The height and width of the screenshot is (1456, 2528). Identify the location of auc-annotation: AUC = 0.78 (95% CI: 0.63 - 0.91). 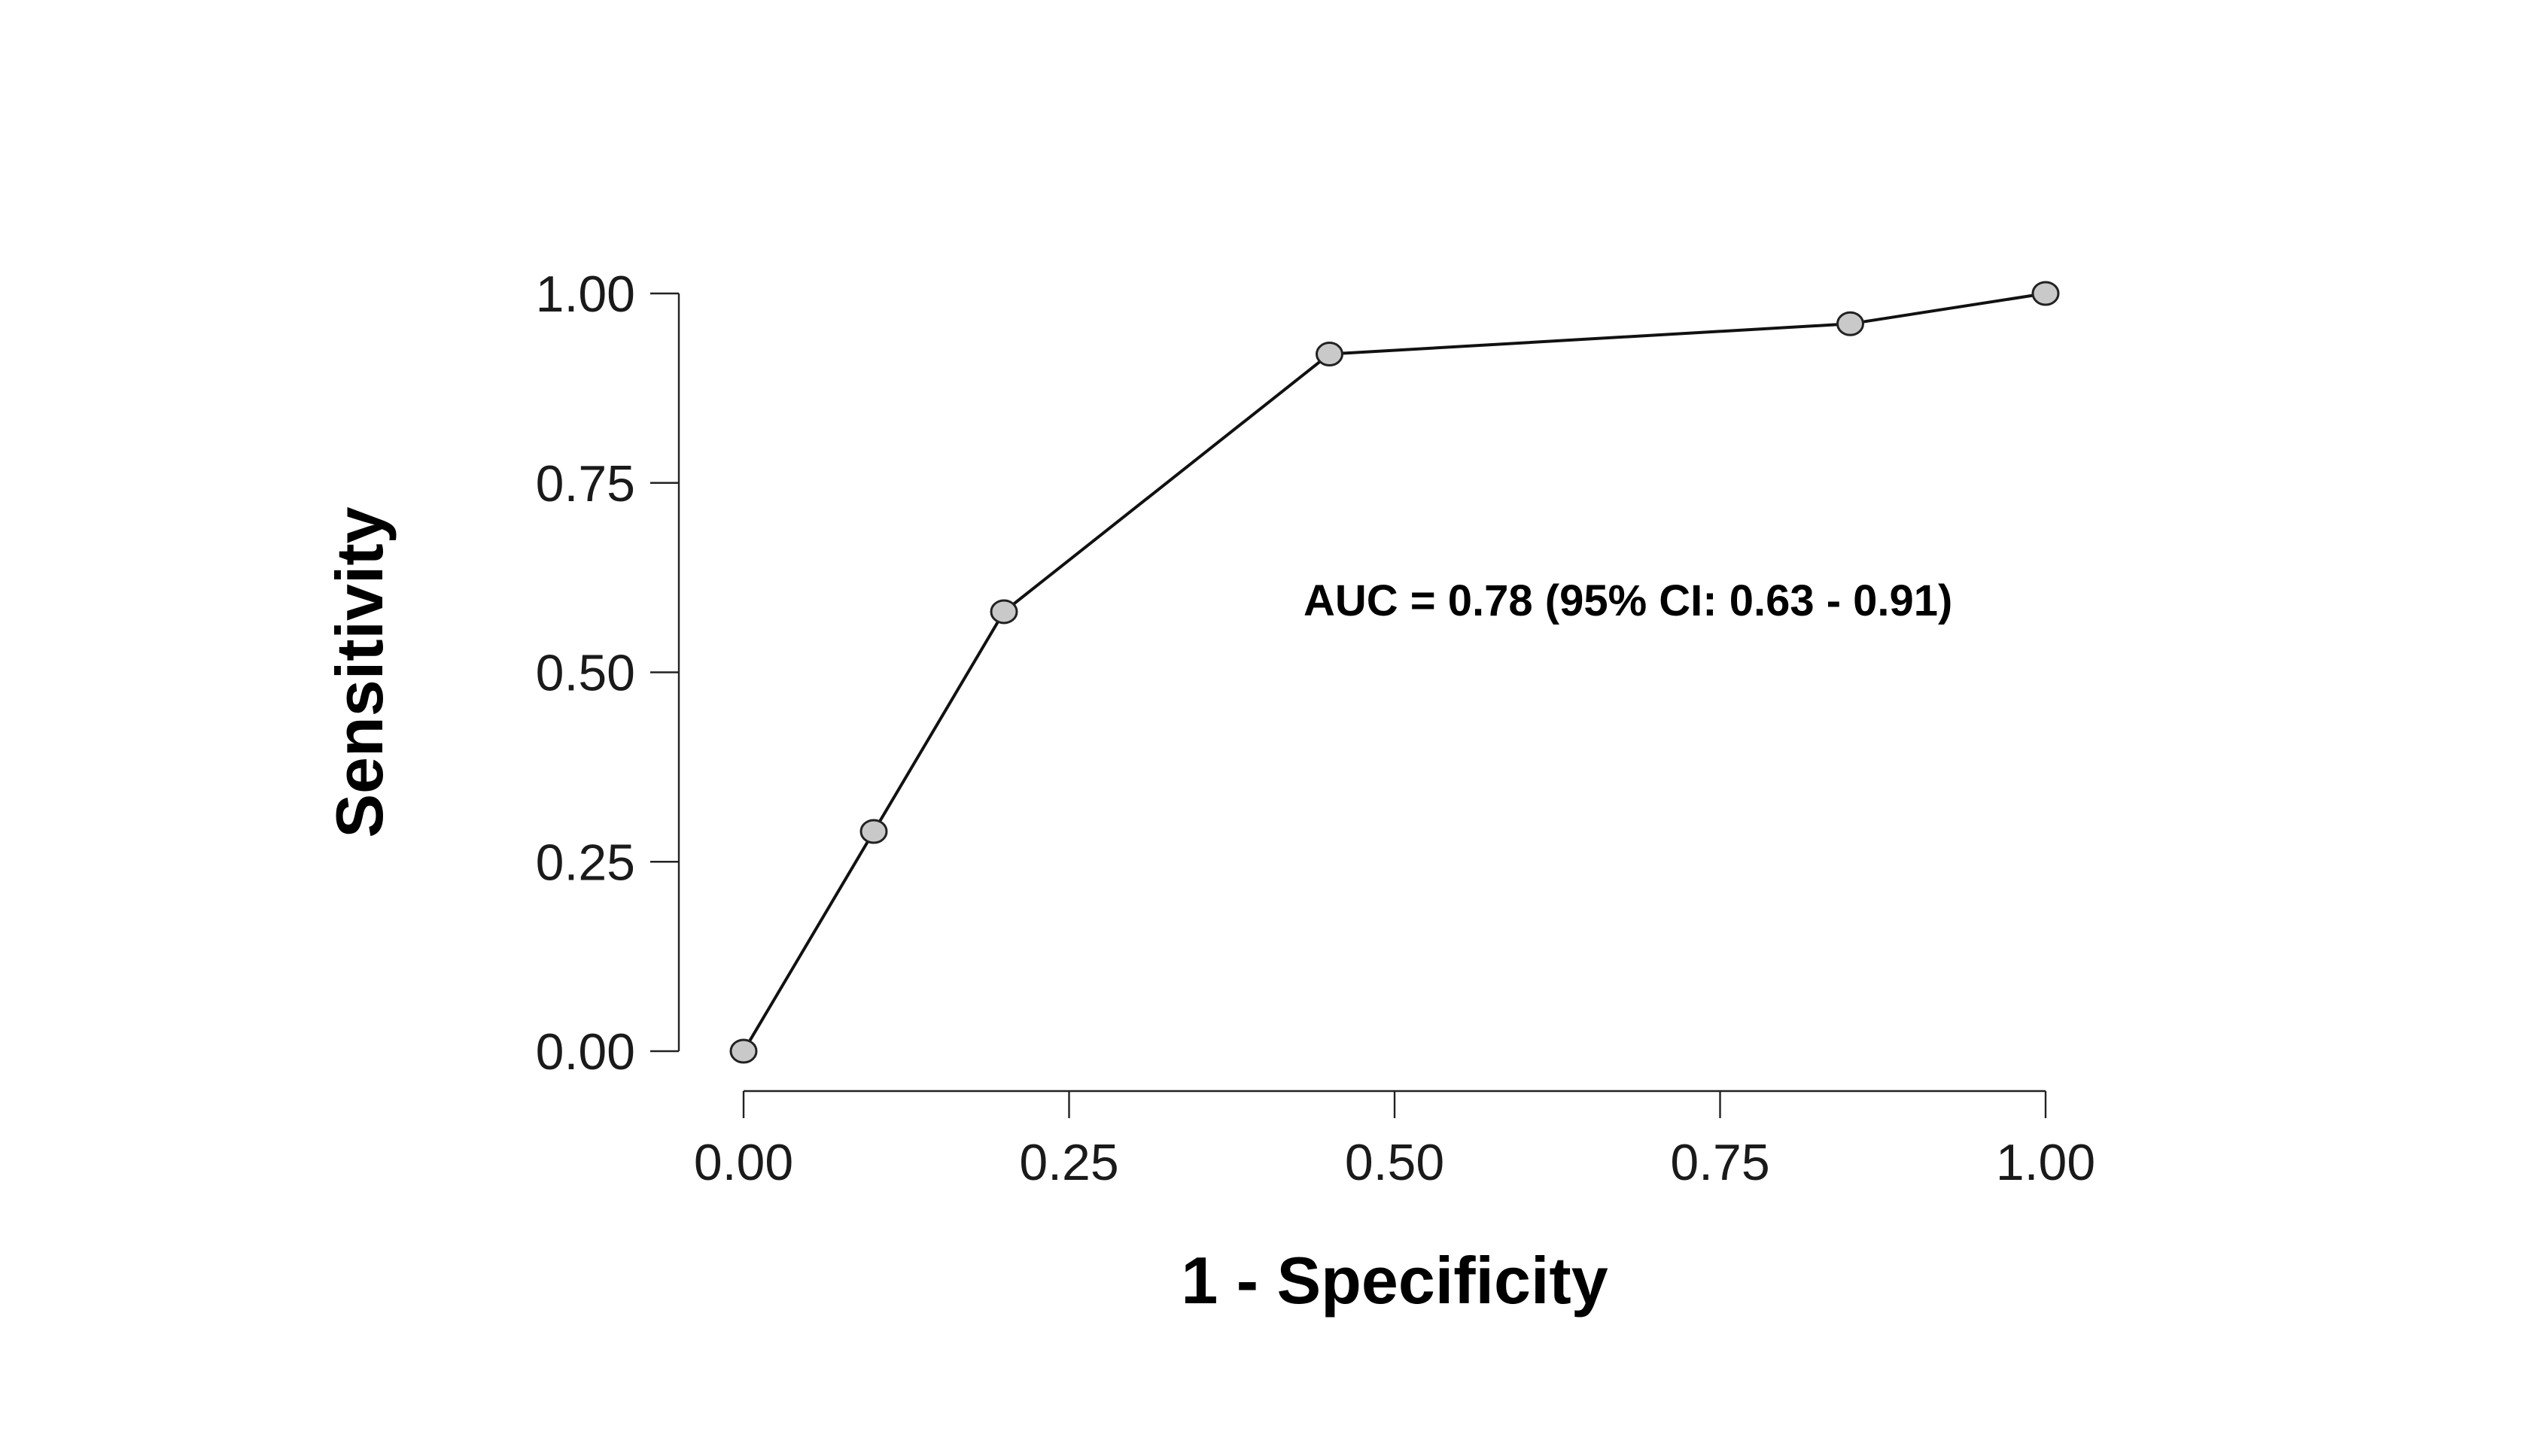
(1628, 600).